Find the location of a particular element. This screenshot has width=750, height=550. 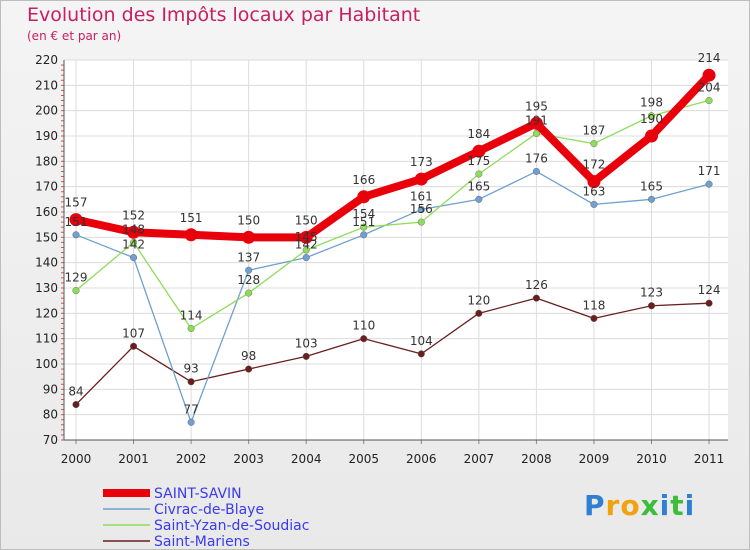

data-label: 145 is located at coordinates (306, 237).